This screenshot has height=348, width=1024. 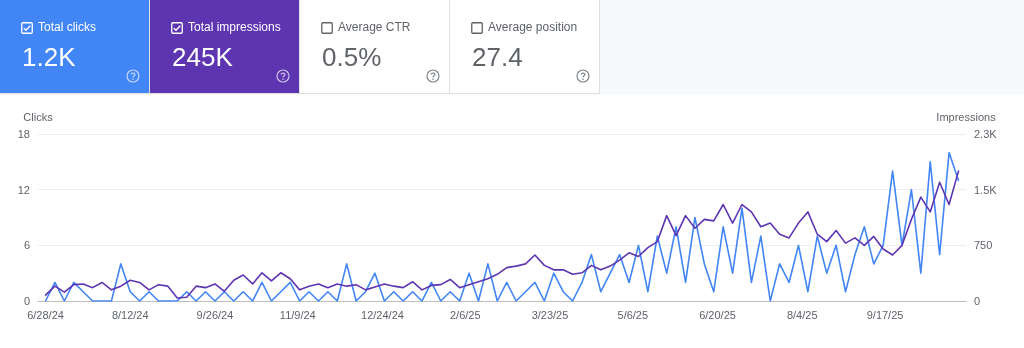 What do you see at coordinates (202, 57) in the screenshot?
I see `text: 245K` at bounding box center [202, 57].